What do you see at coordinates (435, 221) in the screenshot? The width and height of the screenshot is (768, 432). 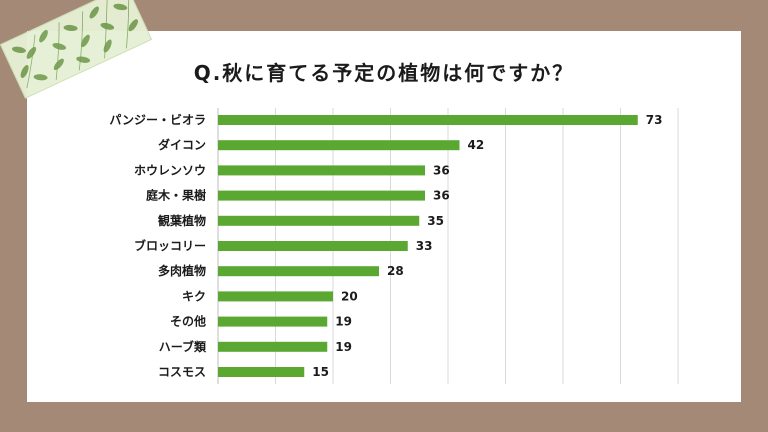 I see `data-label: 35` at bounding box center [435, 221].